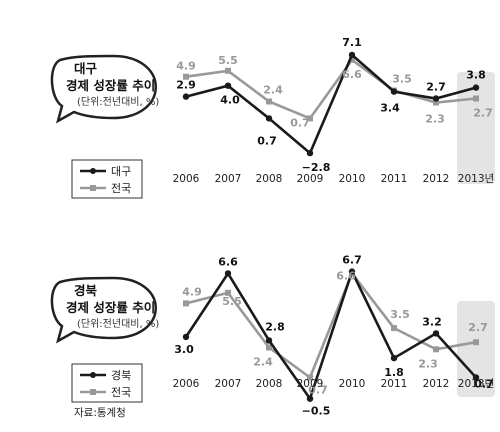 The image size is (500, 432). Describe the element at coordinates (86, 68) in the screenshot. I see `bubble-title-line1: 대구` at that location.